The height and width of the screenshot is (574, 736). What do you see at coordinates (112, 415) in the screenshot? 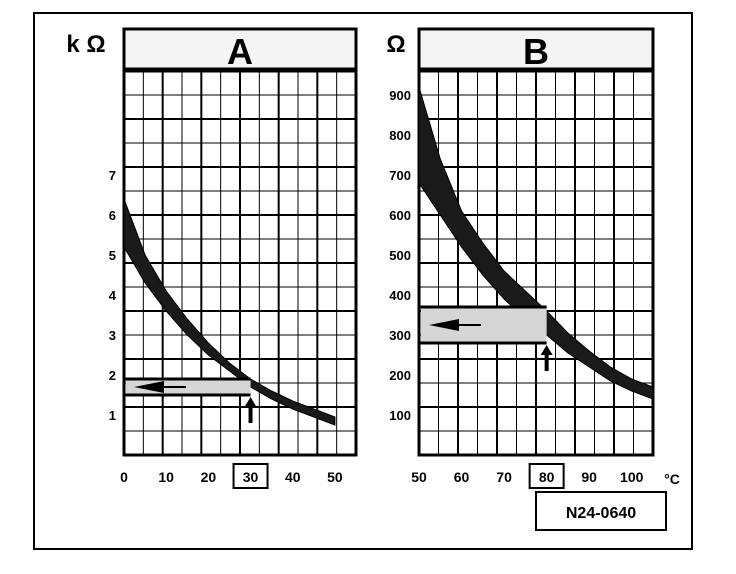
I see `panel-a-y-tick-label: 1` at bounding box center [112, 415].